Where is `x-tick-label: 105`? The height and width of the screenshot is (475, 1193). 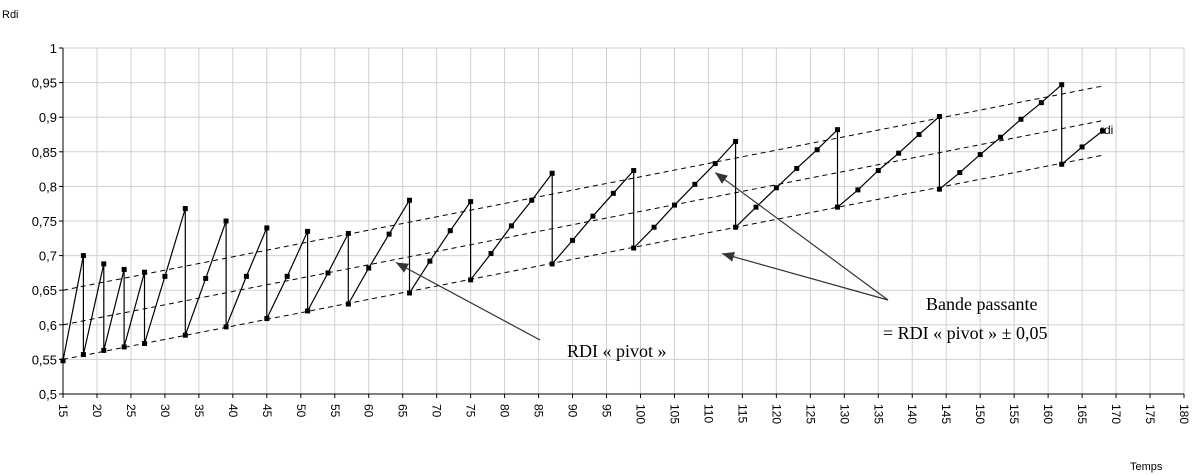 x-tick-label: 105 is located at coordinates (674, 414).